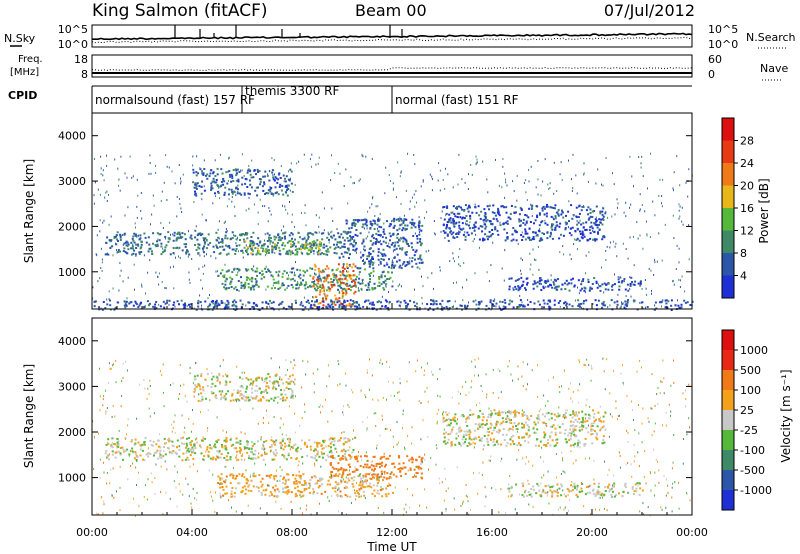  Describe the element at coordinates (24, 72) in the screenshot. I see `freq-unit-label: [MHz]` at that location.